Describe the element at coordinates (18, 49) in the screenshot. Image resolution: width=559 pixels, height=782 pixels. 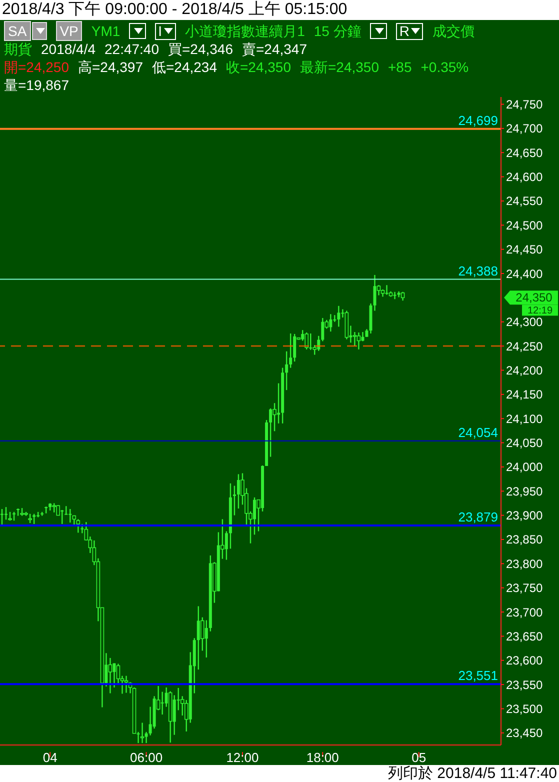
I see `text: 期貨` at that location.